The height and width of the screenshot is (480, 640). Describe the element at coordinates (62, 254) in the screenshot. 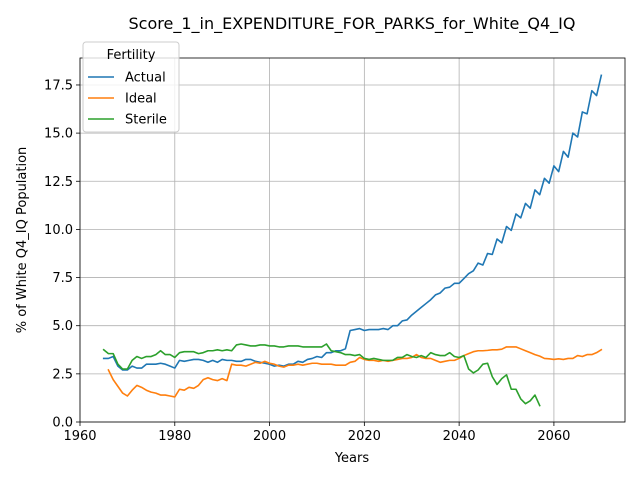

I see `y-axis: 0.0 2.5 5.0 7.5 10.0 12.5 15.0 17.5` at that location.